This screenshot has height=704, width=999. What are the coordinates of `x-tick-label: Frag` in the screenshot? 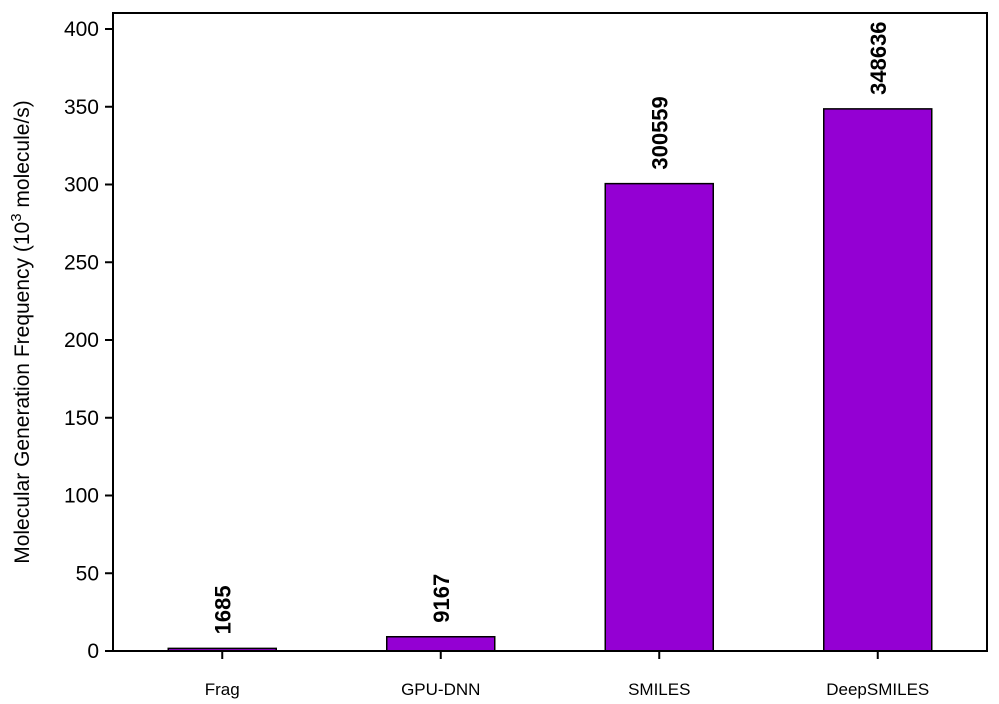 It's located at (222, 689).